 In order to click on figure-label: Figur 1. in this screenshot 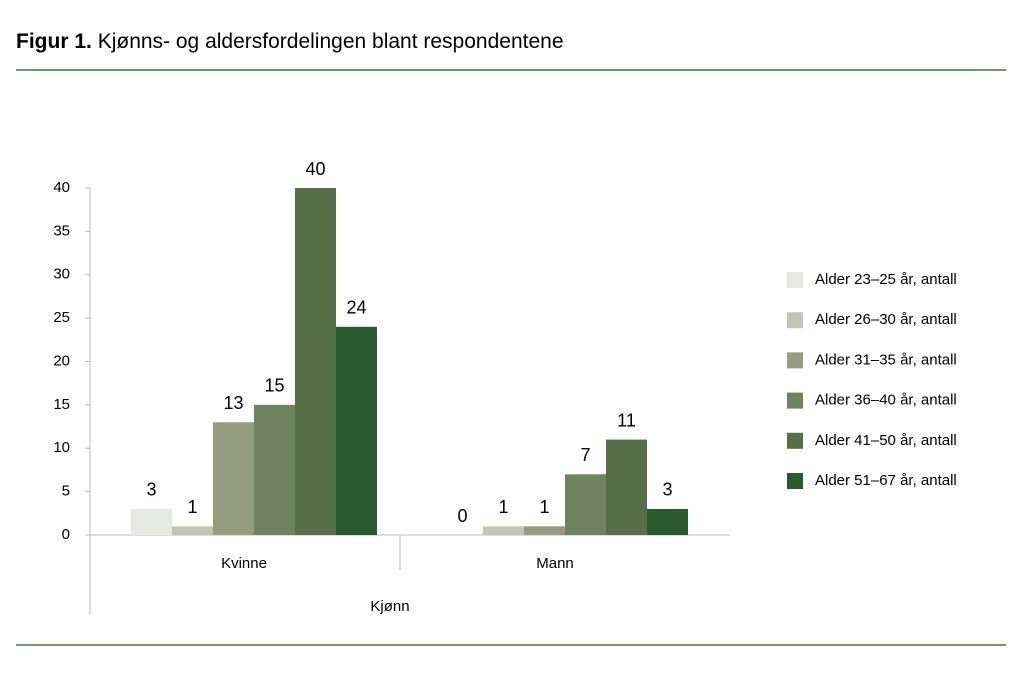, I will do `click(54, 41)`.